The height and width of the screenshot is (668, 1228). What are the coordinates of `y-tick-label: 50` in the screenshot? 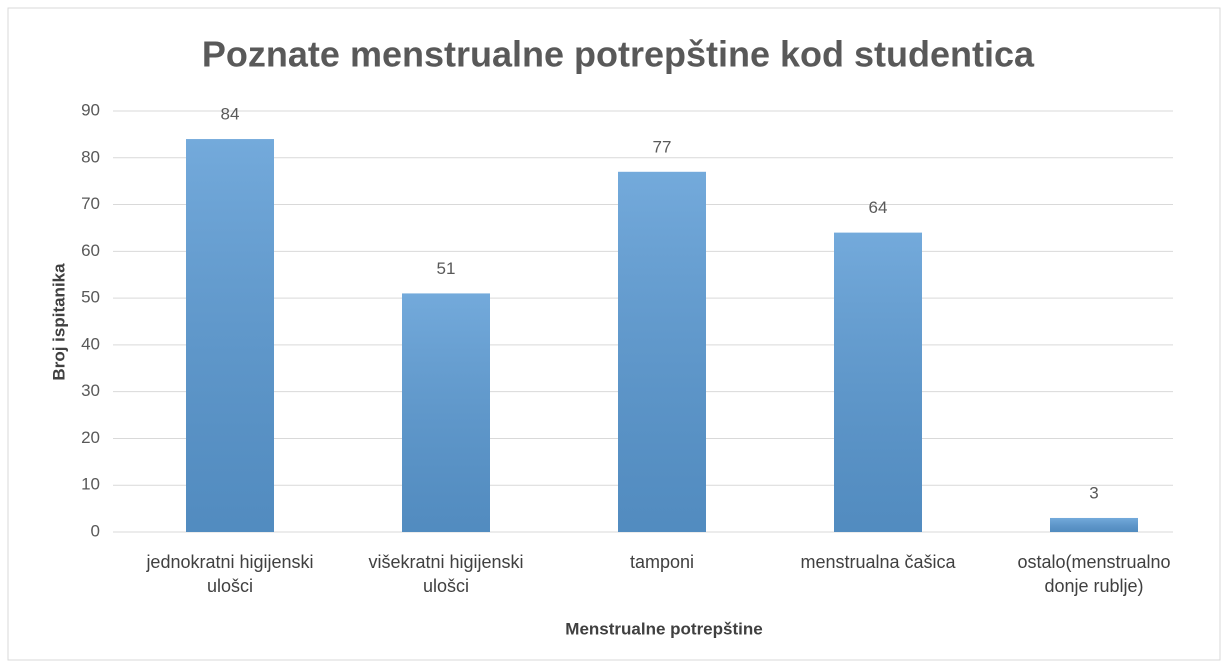 It's located at (90, 297).